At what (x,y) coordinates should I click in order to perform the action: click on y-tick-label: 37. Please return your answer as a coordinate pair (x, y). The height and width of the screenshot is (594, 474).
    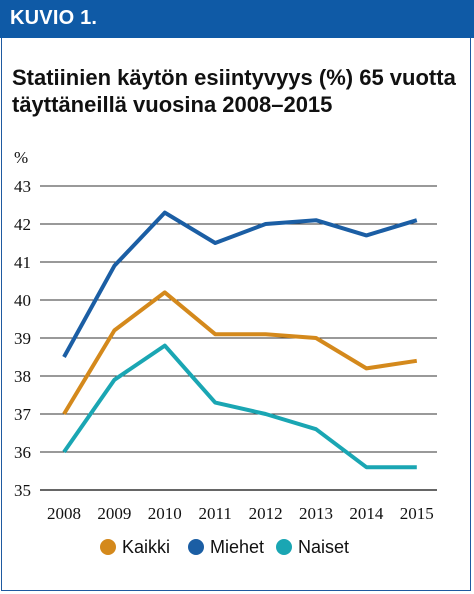
    Looking at the image, I should click on (23, 414).